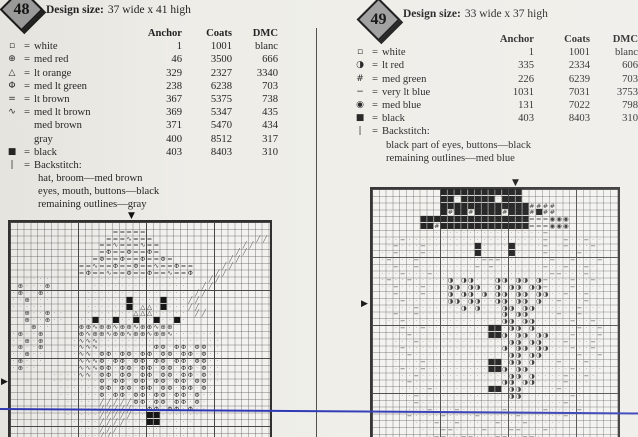 This screenshot has height=437, width=638. What do you see at coordinates (506, 14) in the screenshot?
I see `design-size-value: 33 wide x 37 high` at bounding box center [506, 14].